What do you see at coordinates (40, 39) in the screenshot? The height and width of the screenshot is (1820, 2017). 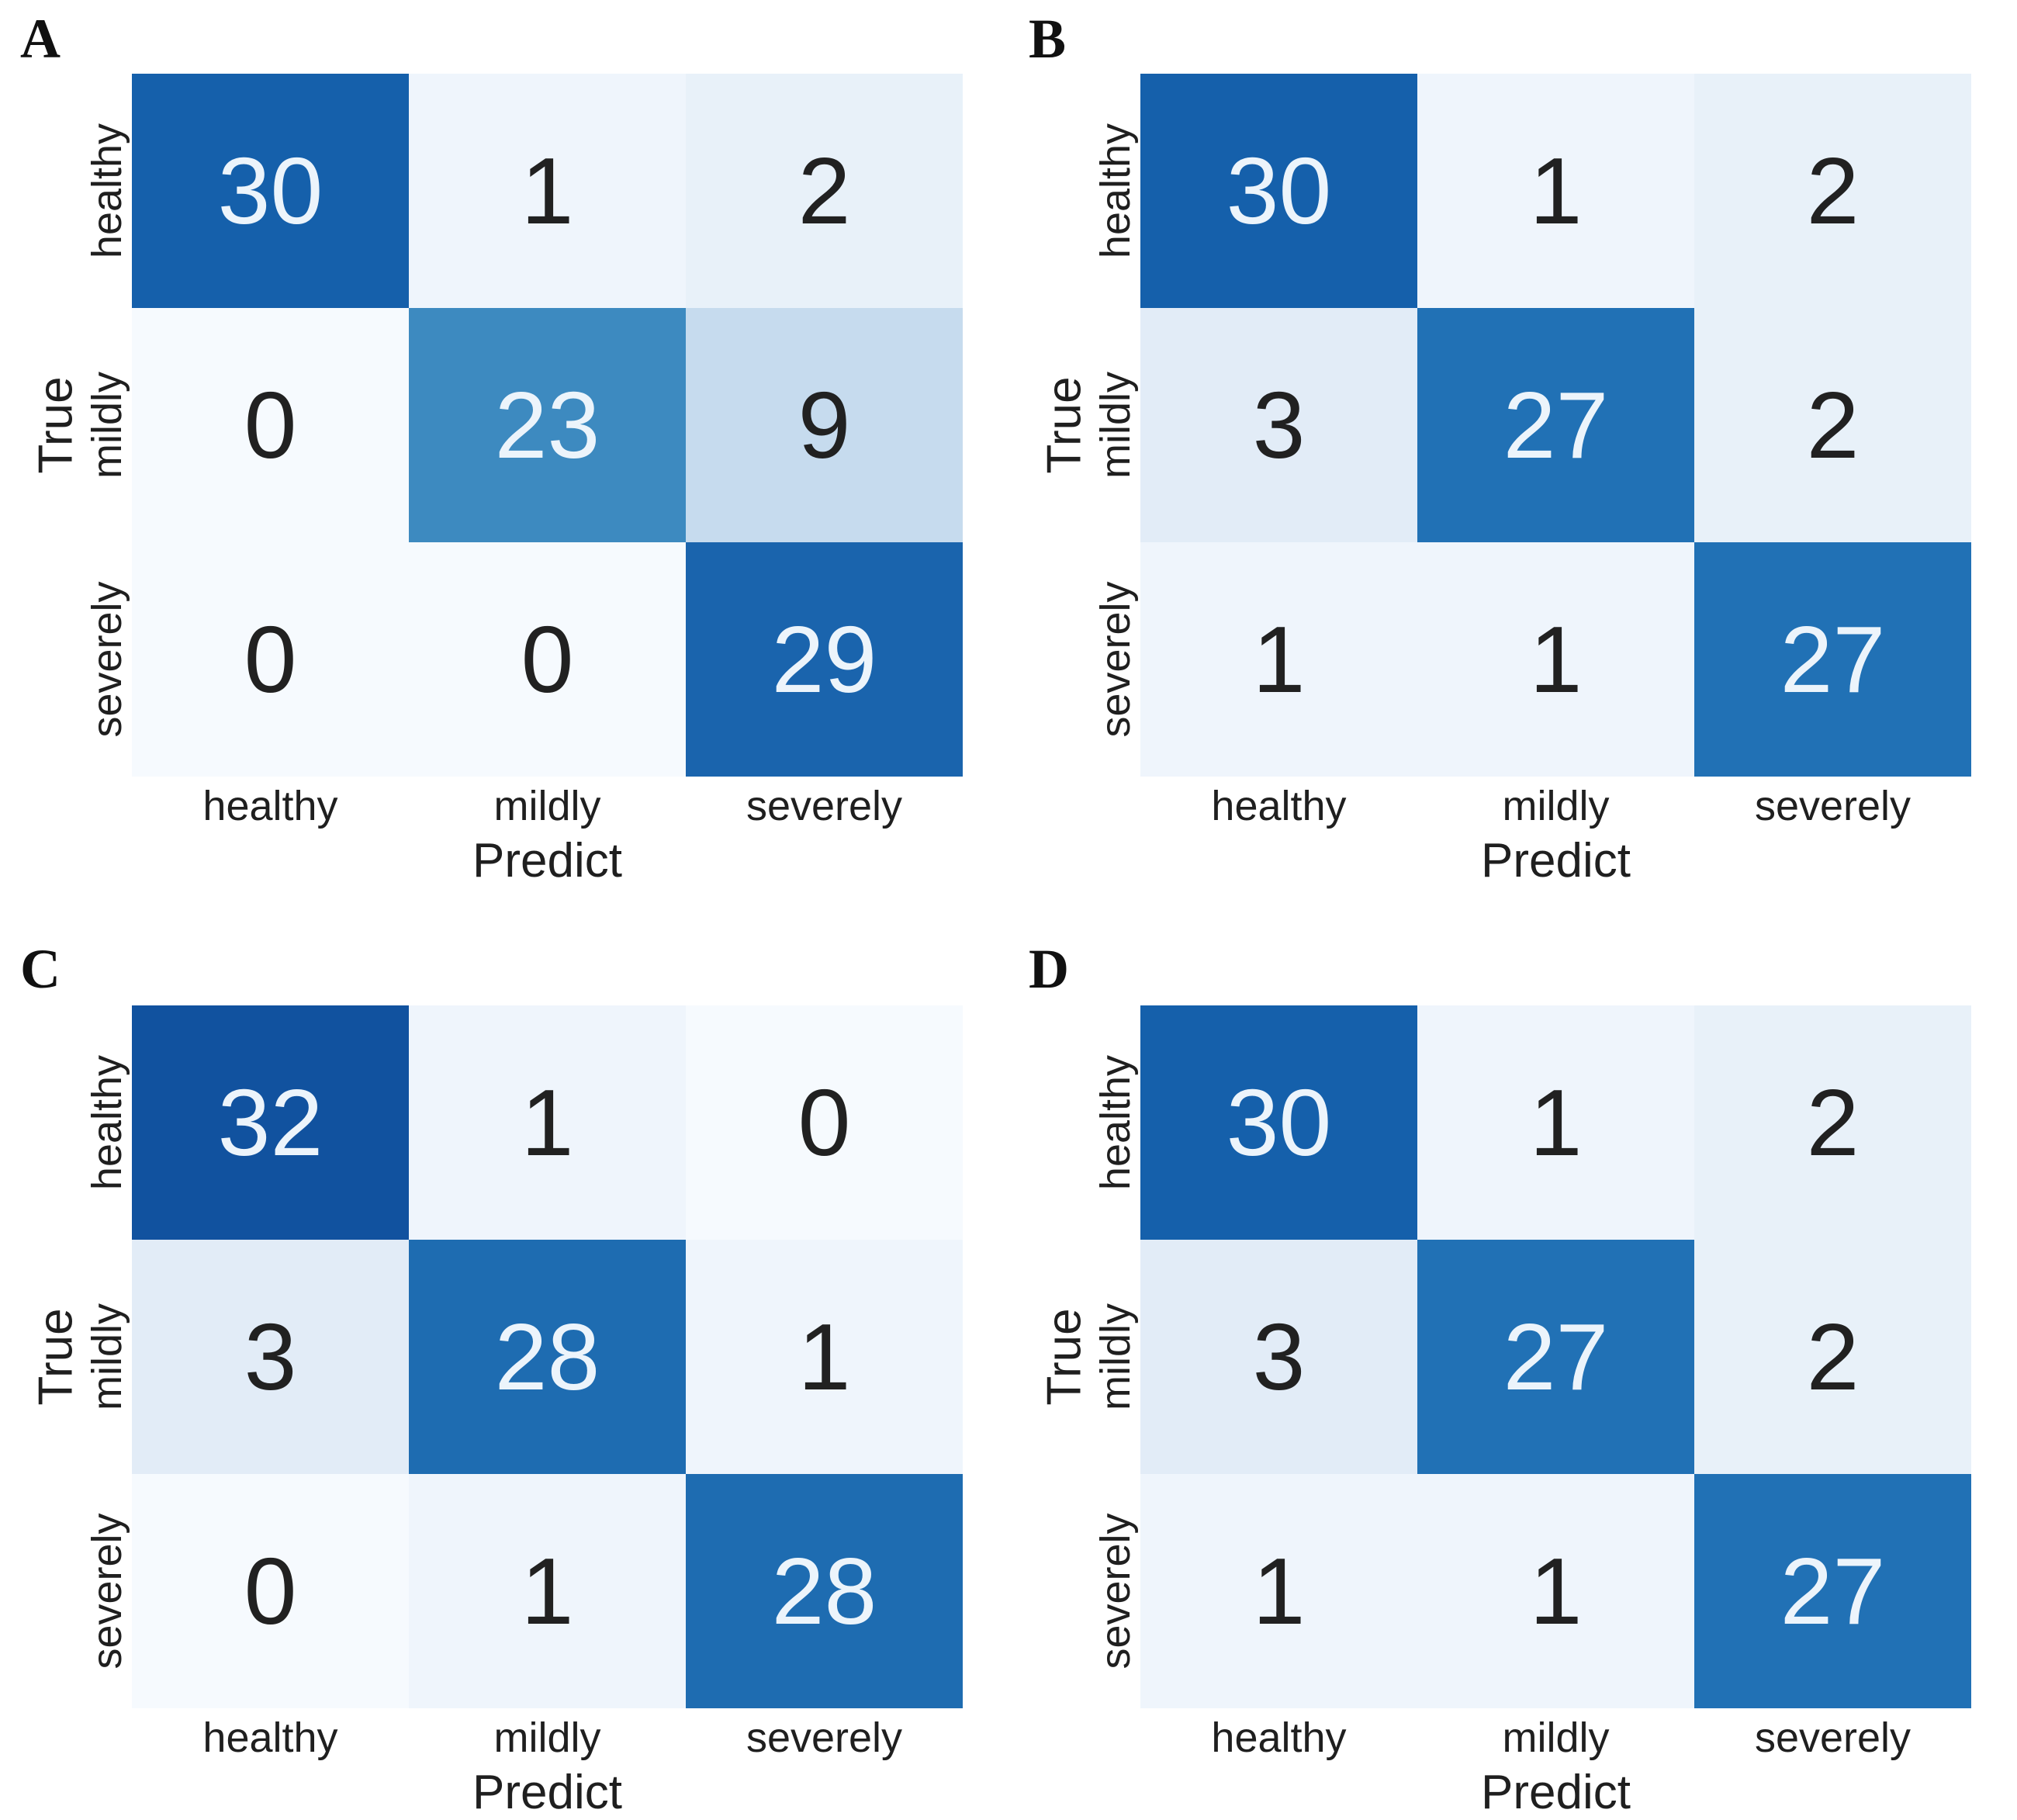 I see `panel-label: A` at bounding box center [40, 39].